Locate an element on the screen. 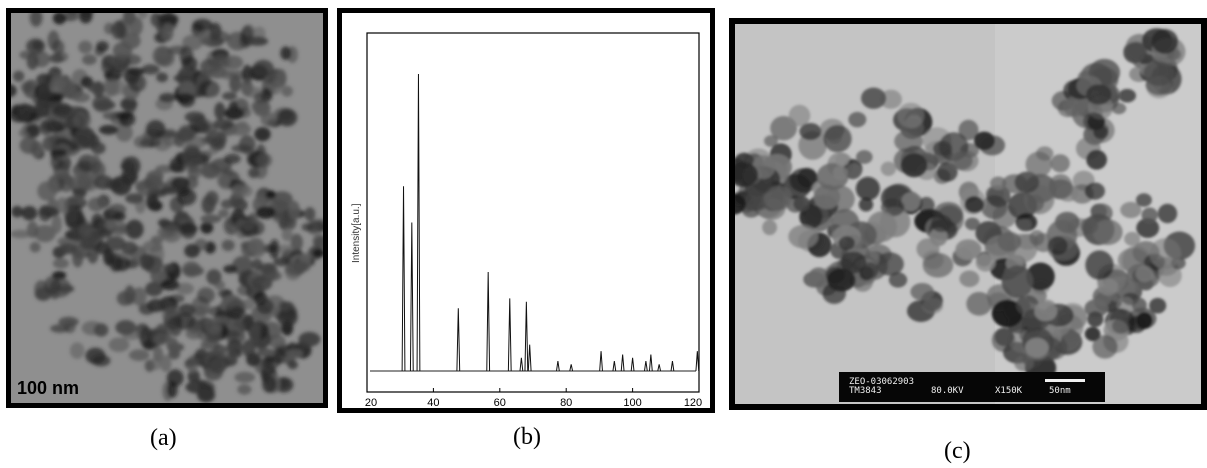 The width and height of the screenshot is (1207, 468). magnification: X150K is located at coordinates (1009, 391).